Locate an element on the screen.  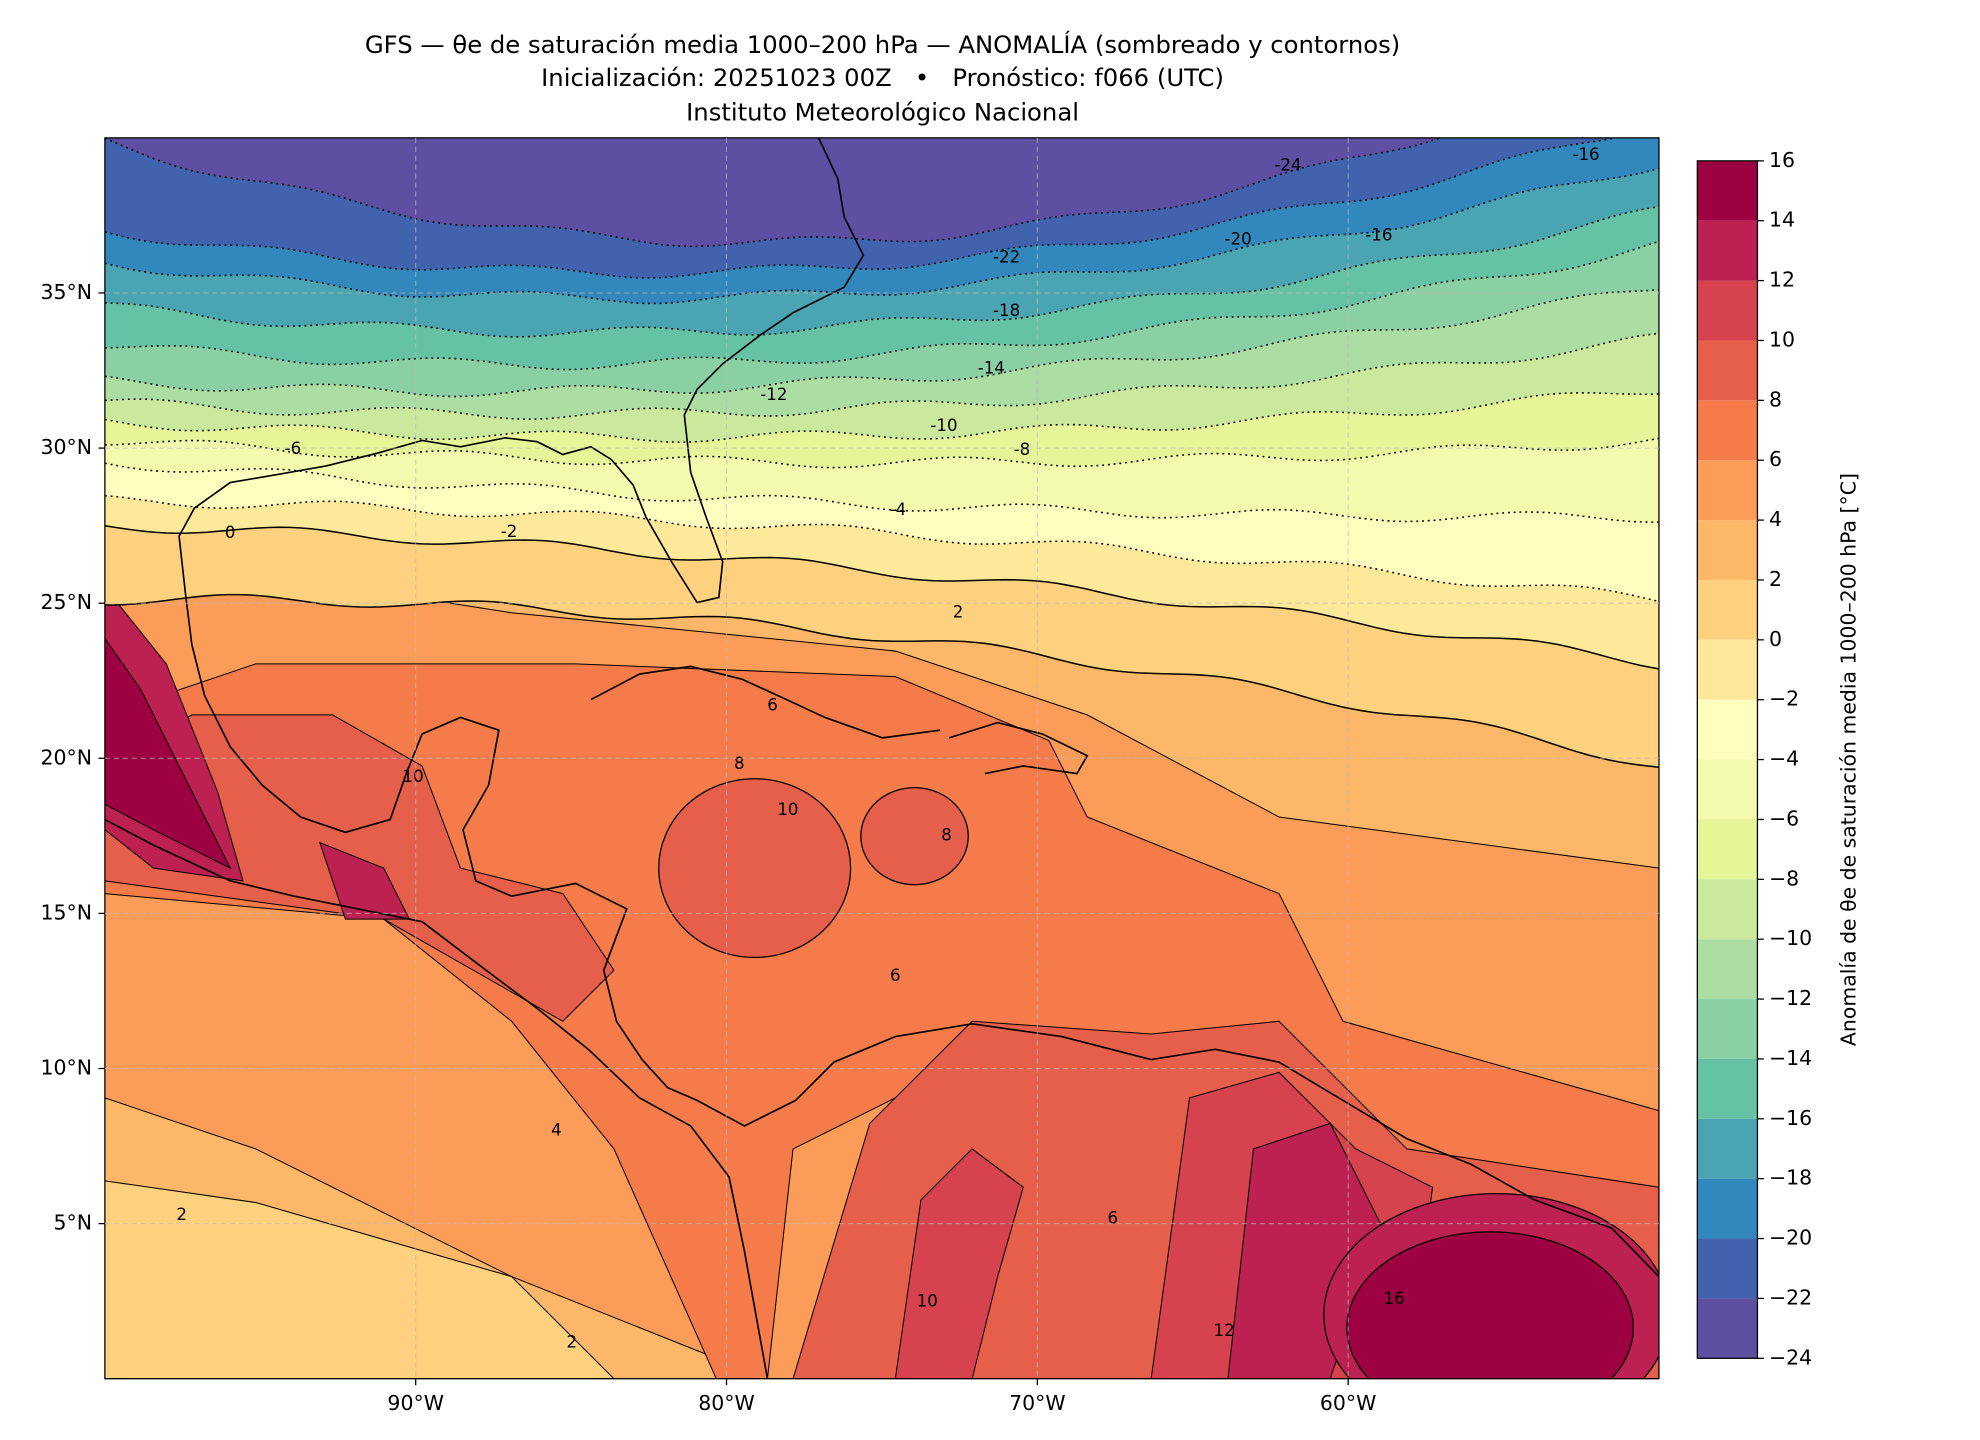
colorbar-tick-label: 2 is located at coordinates (1775, 579).